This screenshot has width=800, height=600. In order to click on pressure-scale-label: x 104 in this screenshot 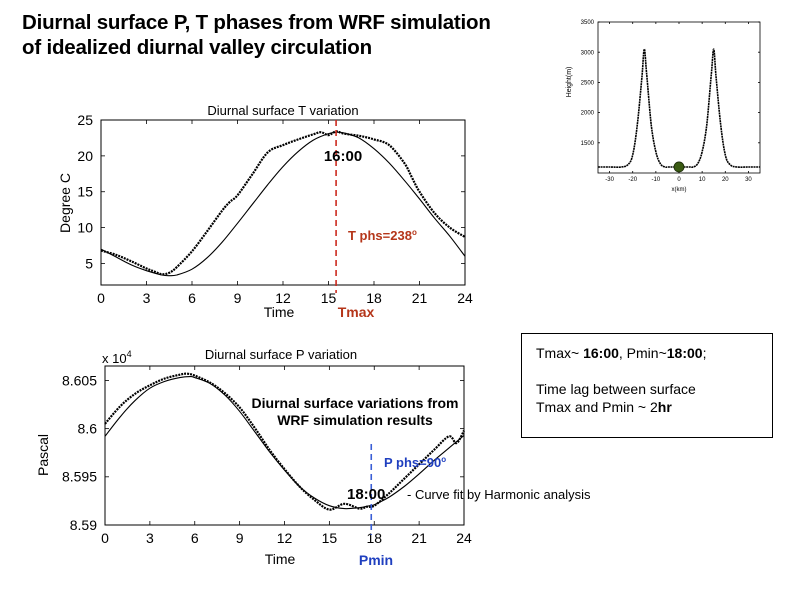, I will do `click(117, 357)`.